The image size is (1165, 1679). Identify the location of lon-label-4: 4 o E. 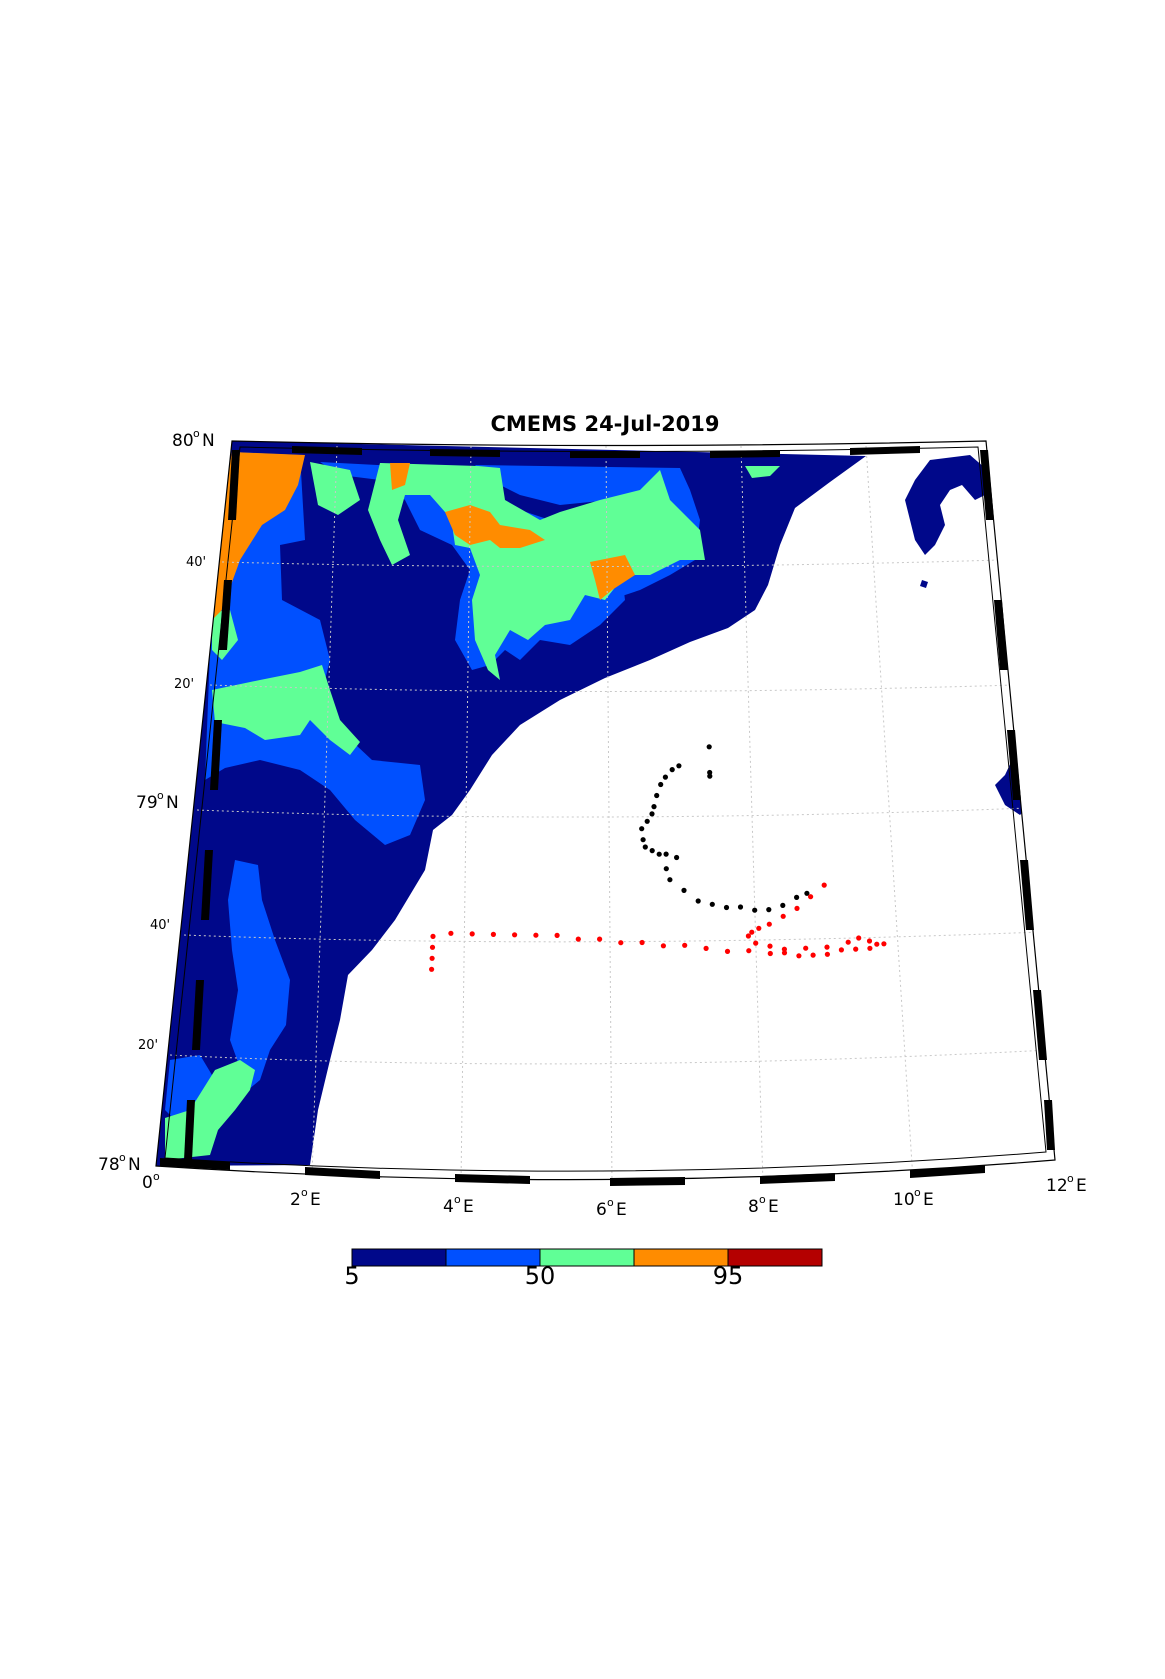
(458, 1205).